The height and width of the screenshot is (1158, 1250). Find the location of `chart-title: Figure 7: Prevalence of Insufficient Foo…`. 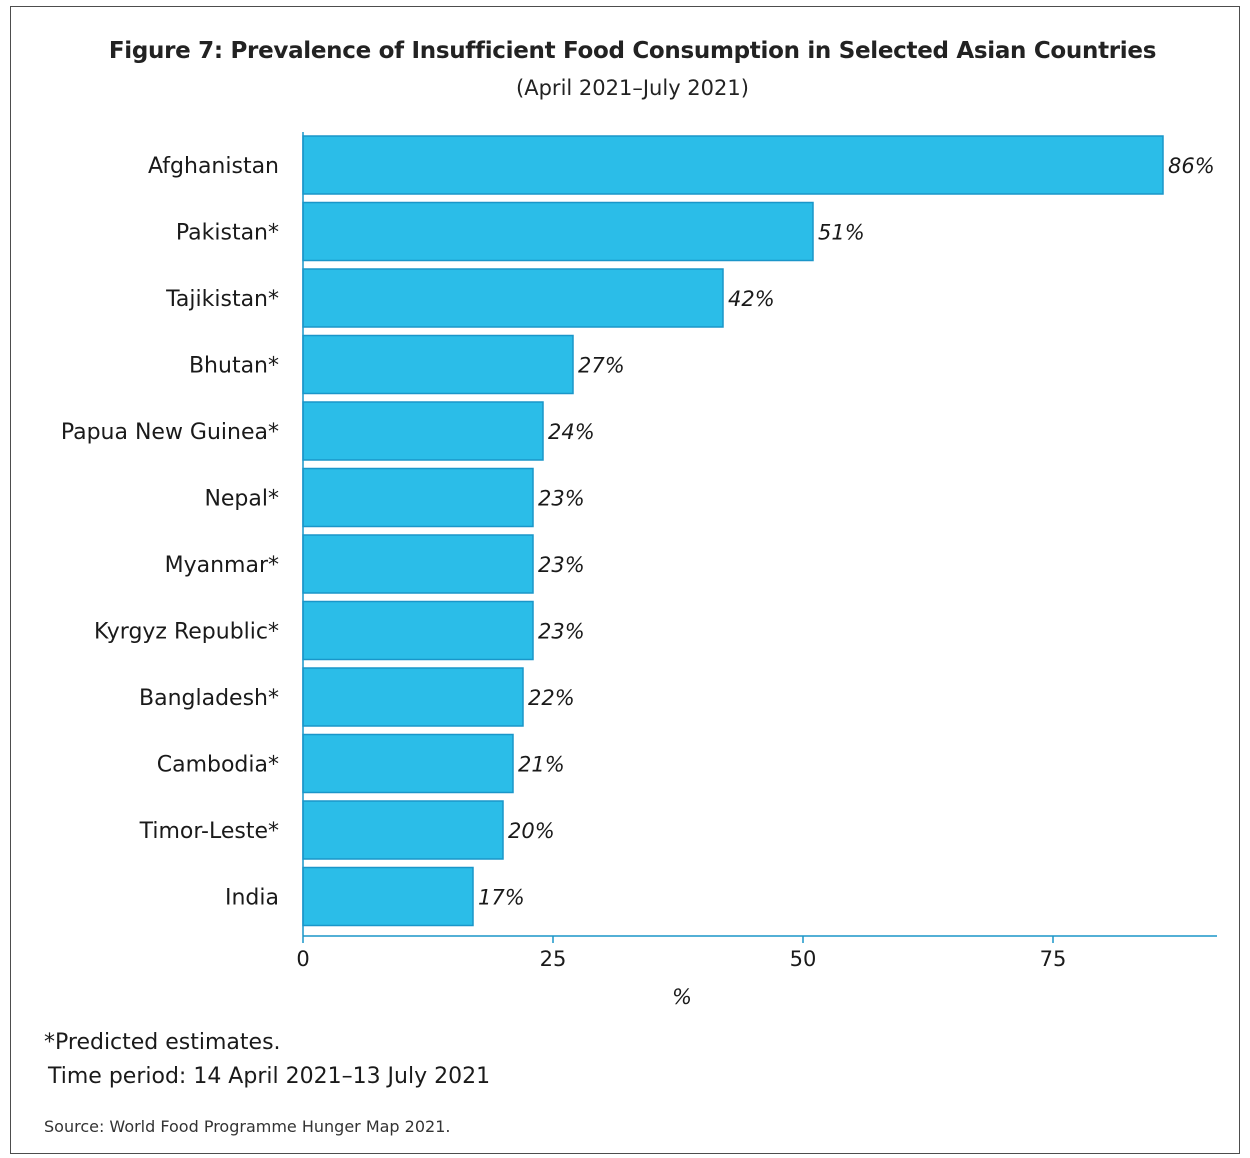

chart-title: Figure 7: Prevalence of Insufficient Foo… is located at coordinates (632, 51).